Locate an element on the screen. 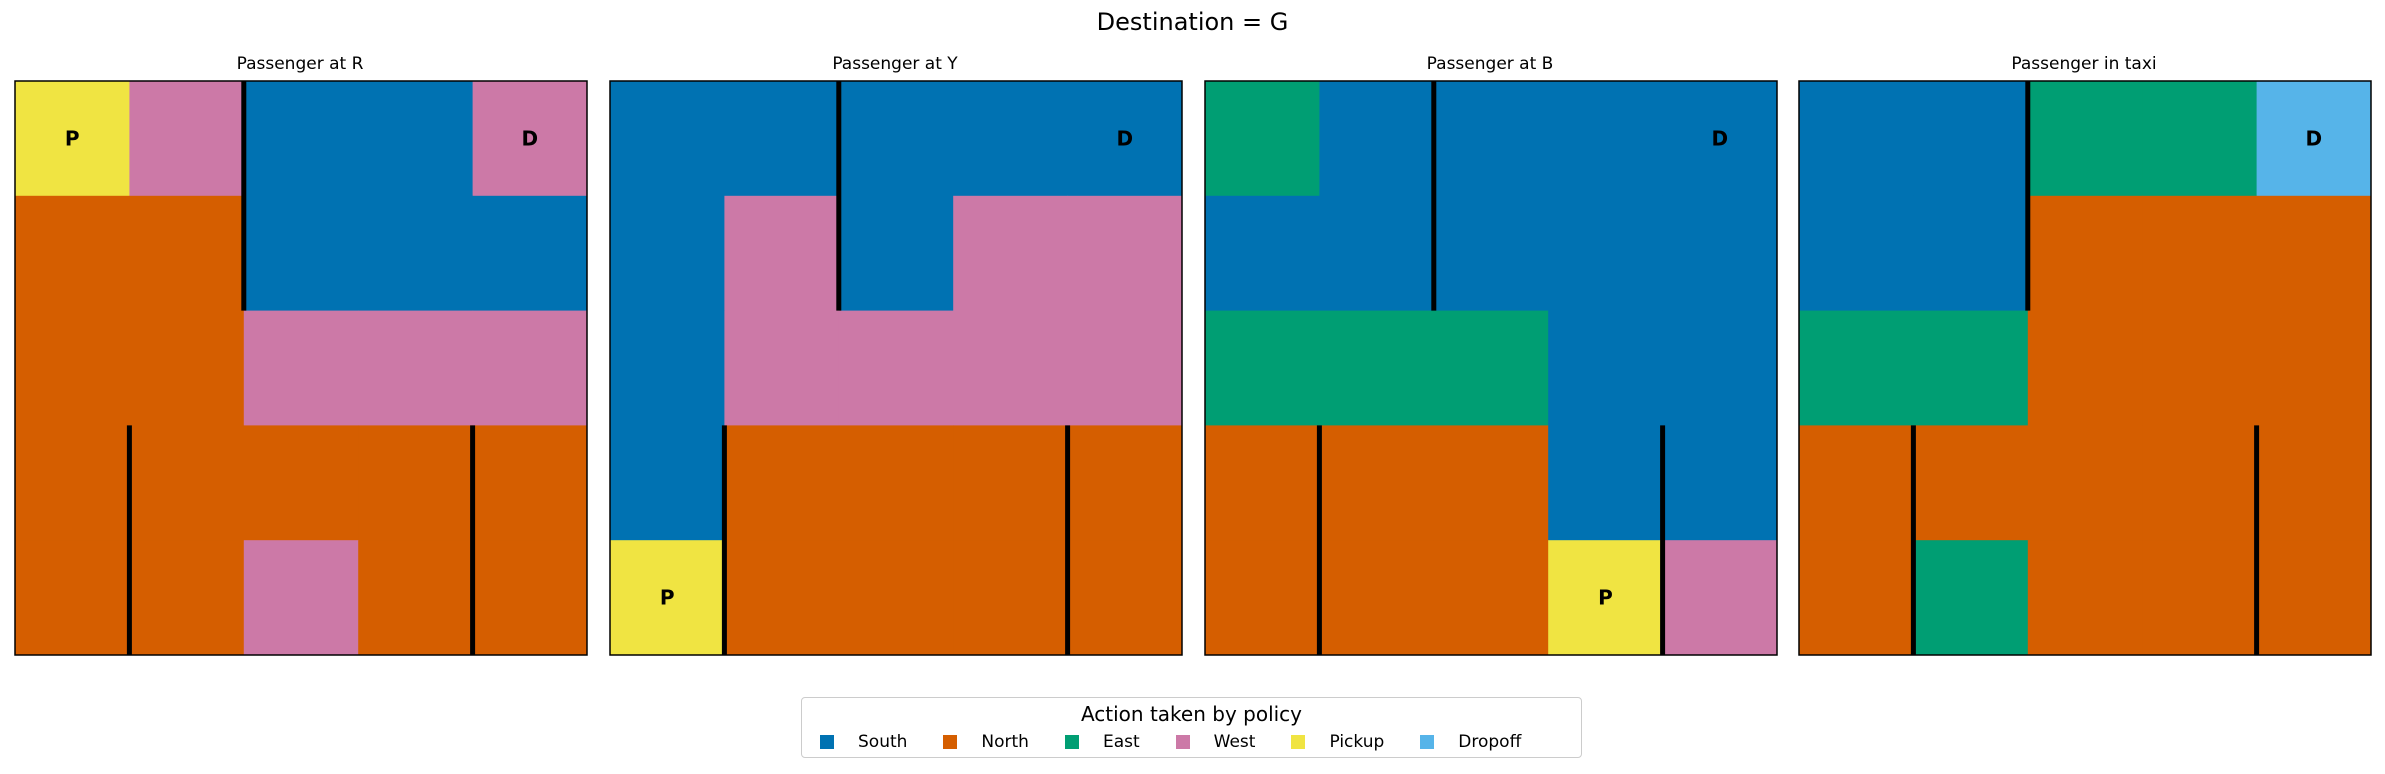  legend-item-dropoff: Dropoff is located at coordinates (1470, 742).